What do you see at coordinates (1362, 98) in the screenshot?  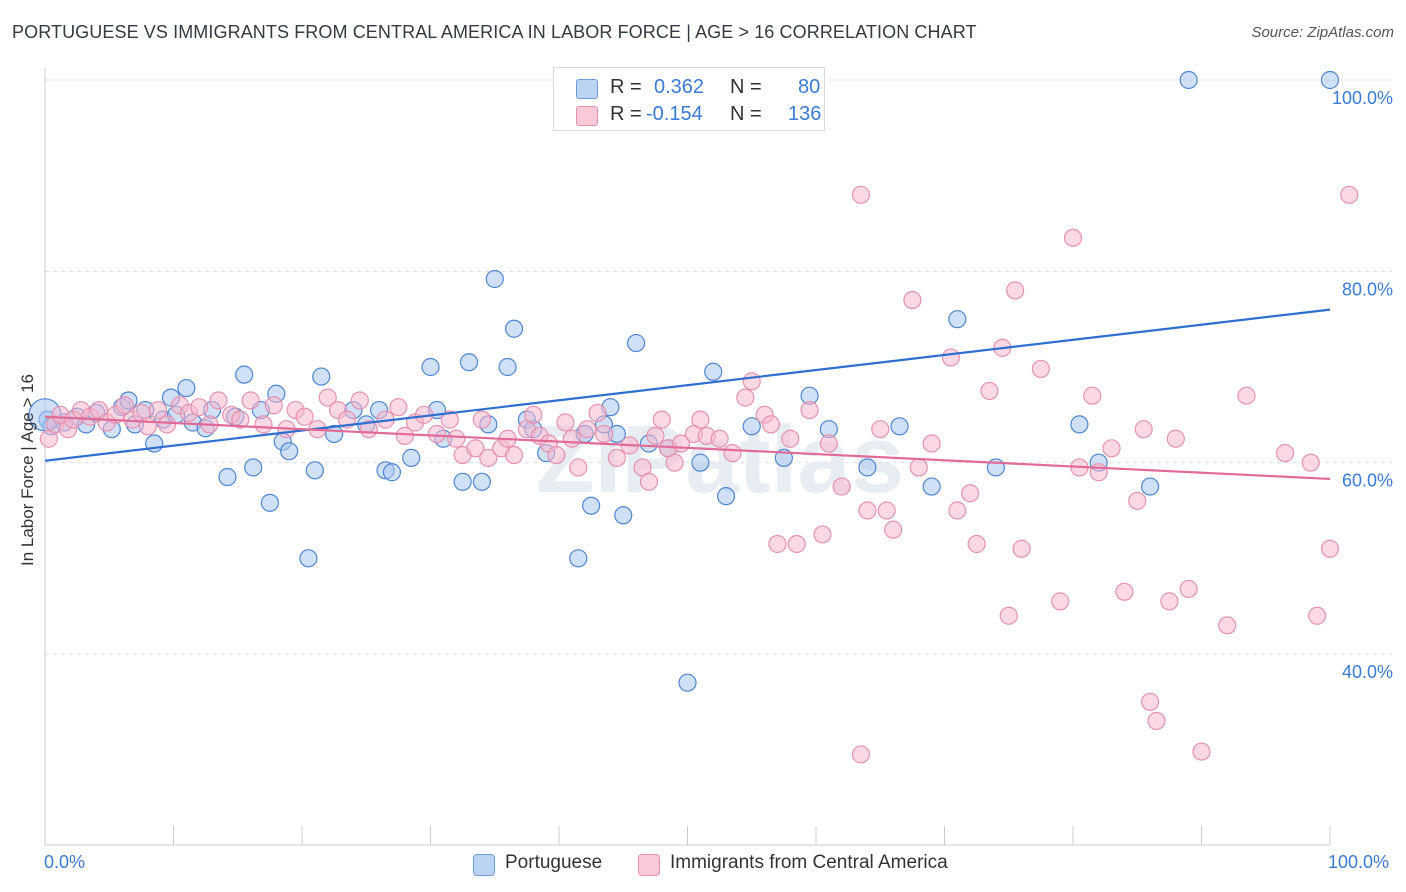 I see `y-tick-label: 100.0%` at bounding box center [1362, 98].